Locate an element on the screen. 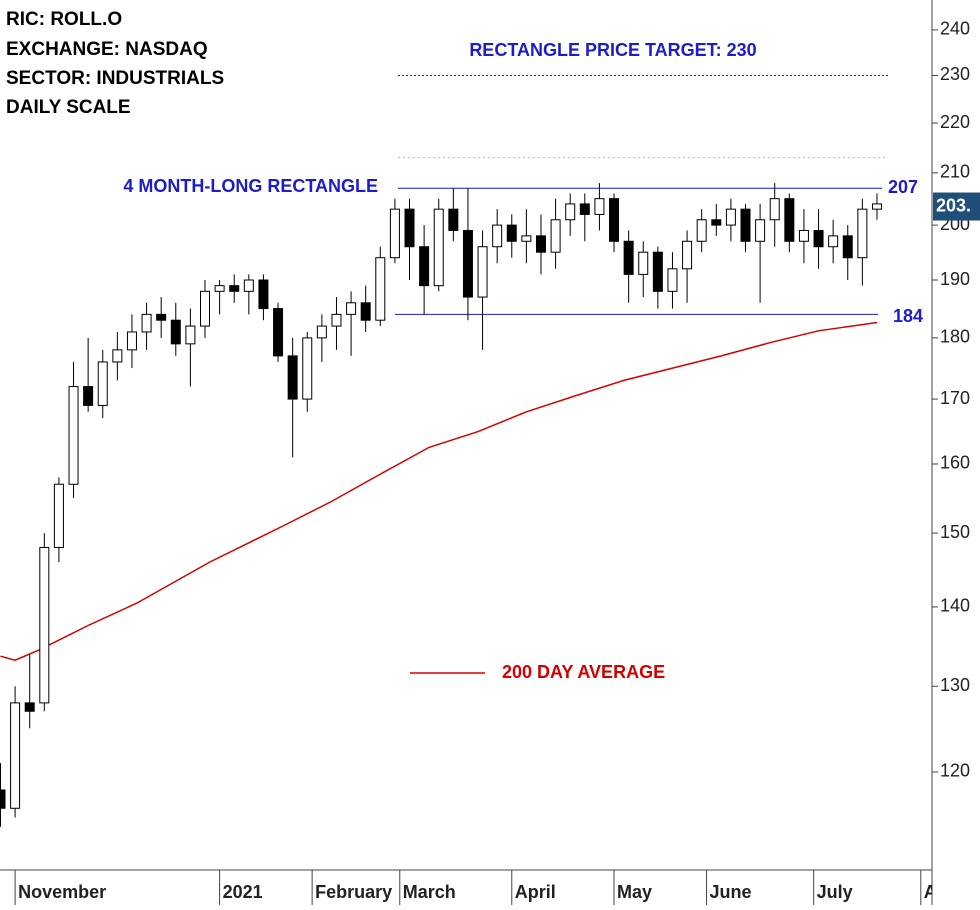 The width and height of the screenshot is (980, 910). y-tick-label: 130 is located at coordinates (955, 685).